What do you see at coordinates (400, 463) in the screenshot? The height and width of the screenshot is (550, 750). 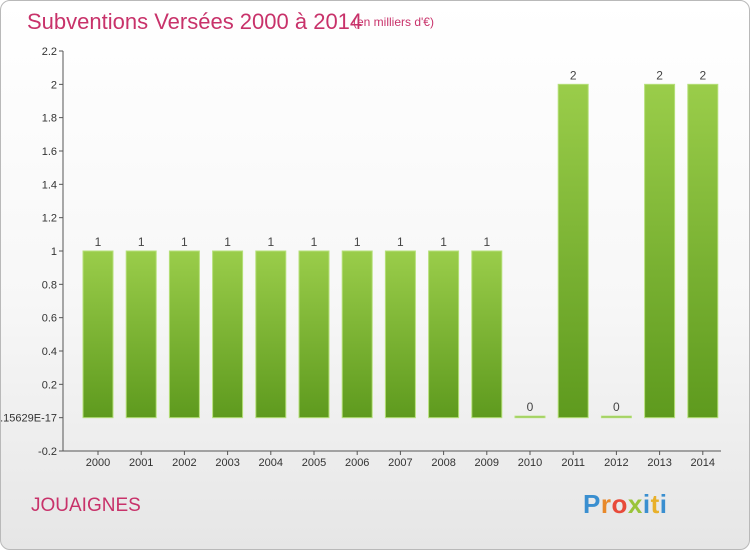 I see `x-tick-label: 2007` at bounding box center [400, 463].